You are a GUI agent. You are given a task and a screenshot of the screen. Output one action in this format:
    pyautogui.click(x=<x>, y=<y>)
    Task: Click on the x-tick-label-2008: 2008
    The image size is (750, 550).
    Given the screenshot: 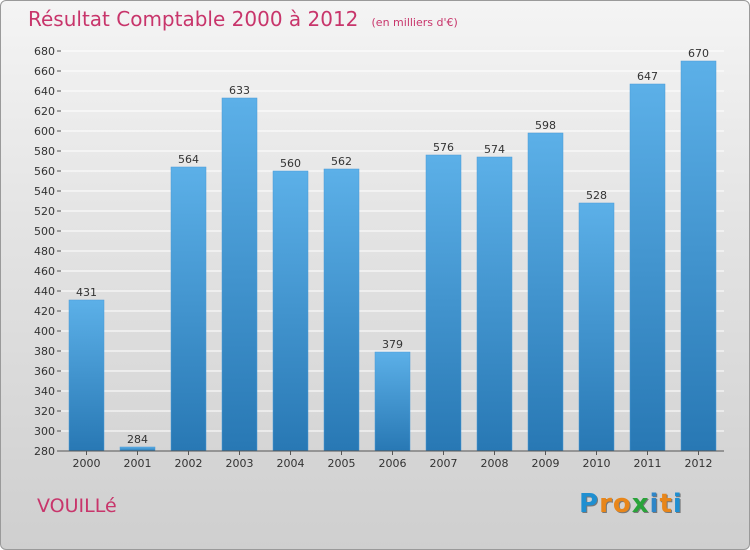 What is the action you would take?
    pyautogui.click(x=495, y=463)
    